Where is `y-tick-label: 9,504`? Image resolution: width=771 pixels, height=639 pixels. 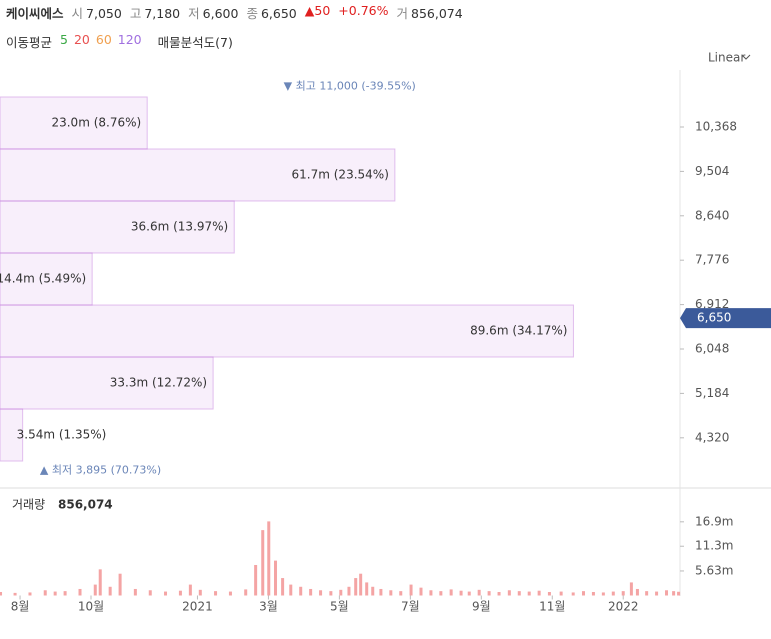 y-tick-label: 9,504 is located at coordinates (712, 171).